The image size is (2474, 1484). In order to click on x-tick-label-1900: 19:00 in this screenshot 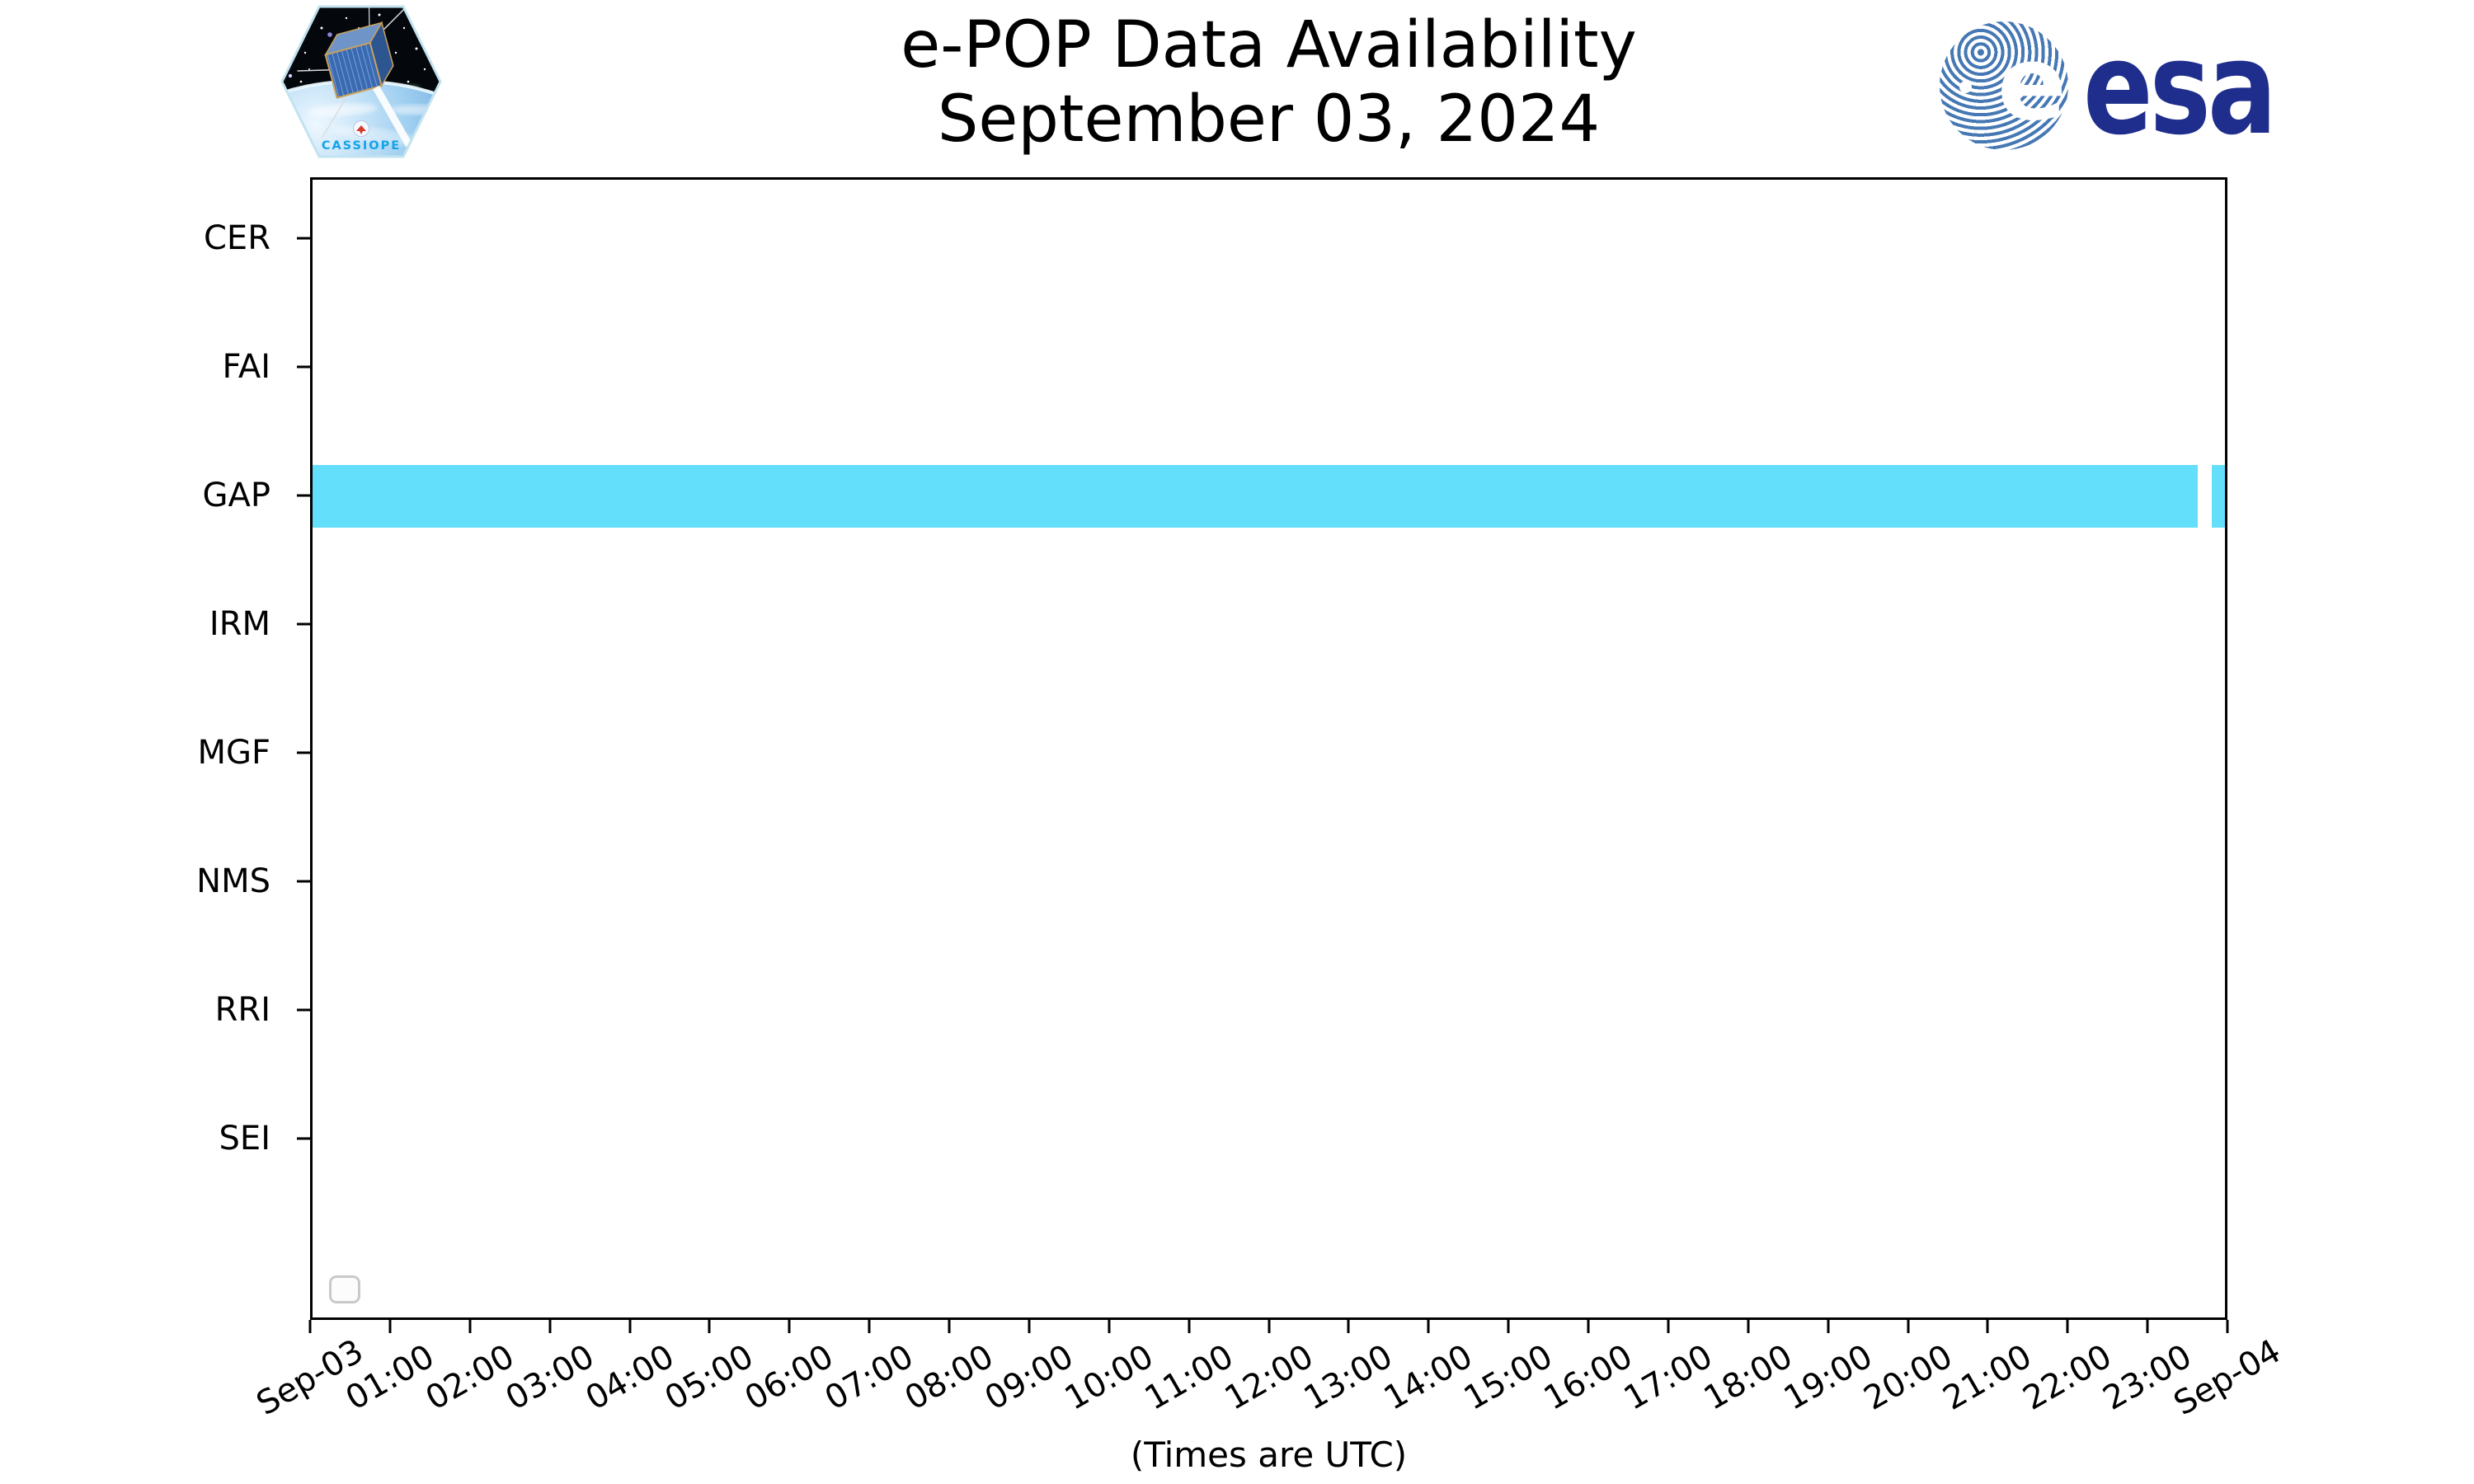, I will do `click(1828, 1377)`.